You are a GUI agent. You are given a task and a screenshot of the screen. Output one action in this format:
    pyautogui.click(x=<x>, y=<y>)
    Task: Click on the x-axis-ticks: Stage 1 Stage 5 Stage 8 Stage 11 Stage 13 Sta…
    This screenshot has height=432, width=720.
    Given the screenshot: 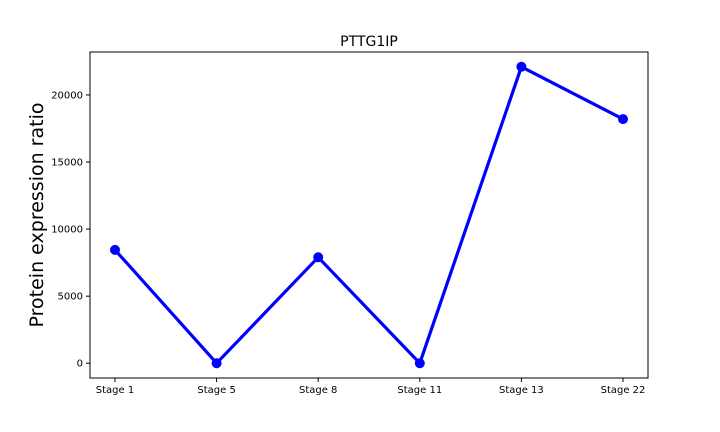 What is the action you would take?
    pyautogui.click(x=371, y=387)
    